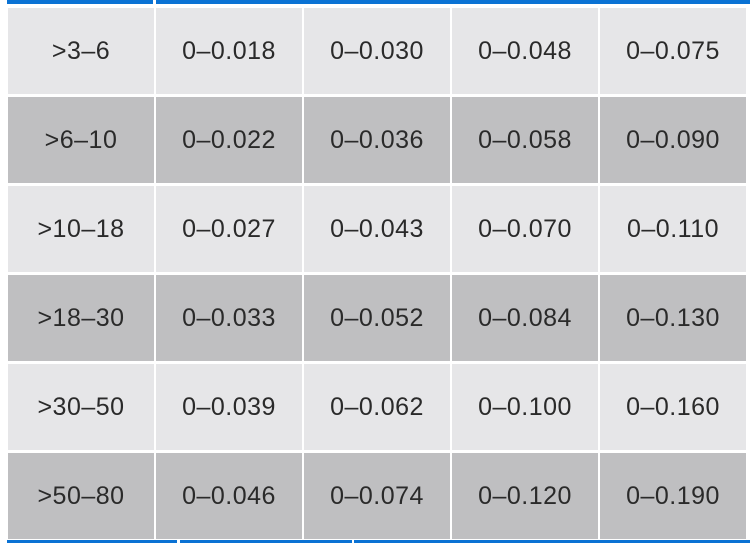 The height and width of the screenshot is (543, 750). I want to click on value-cell: 0–0.120, so click(525, 496).